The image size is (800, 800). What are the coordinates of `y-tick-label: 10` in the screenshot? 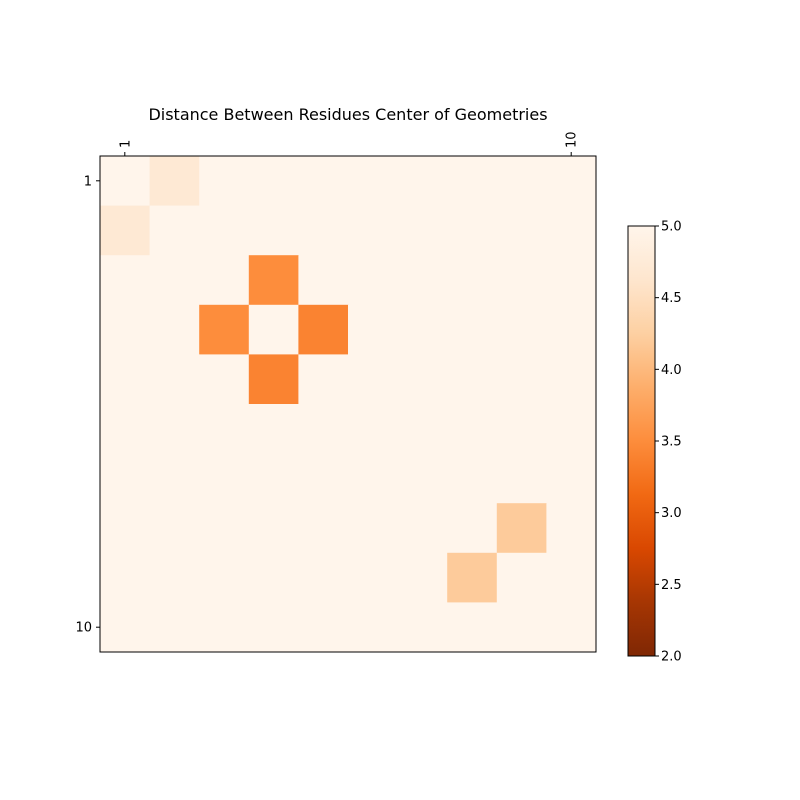 It's located at (83, 628).